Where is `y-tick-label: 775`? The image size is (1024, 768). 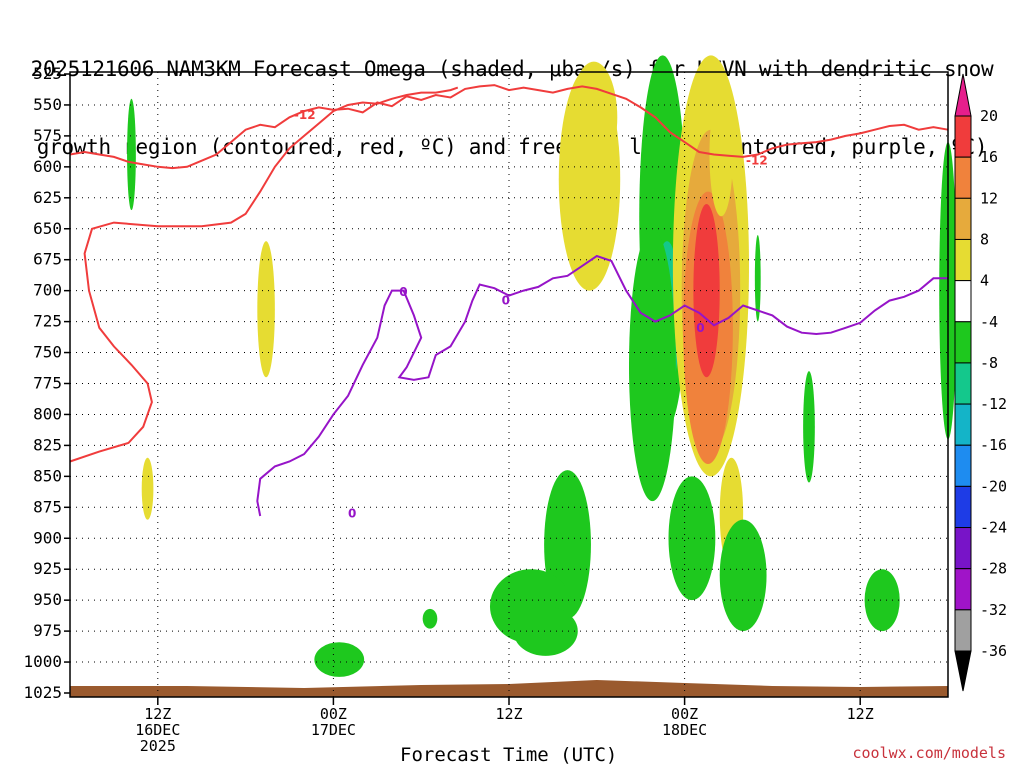
y-tick-label: 775 is located at coordinates (47, 383).